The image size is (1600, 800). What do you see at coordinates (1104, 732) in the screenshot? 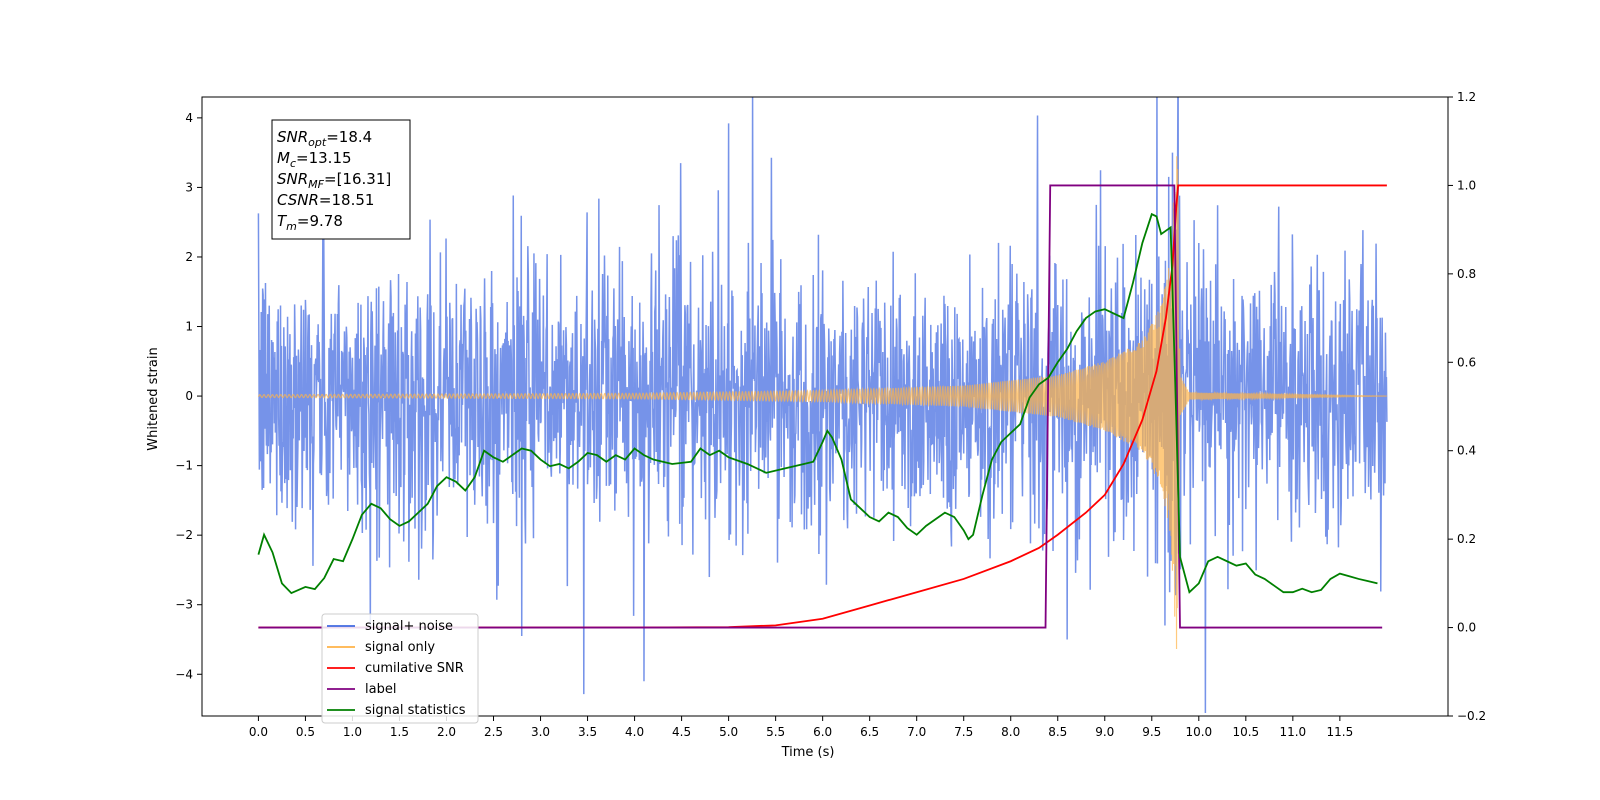
I see `x-tick-label: 9.0` at bounding box center [1104, 732].